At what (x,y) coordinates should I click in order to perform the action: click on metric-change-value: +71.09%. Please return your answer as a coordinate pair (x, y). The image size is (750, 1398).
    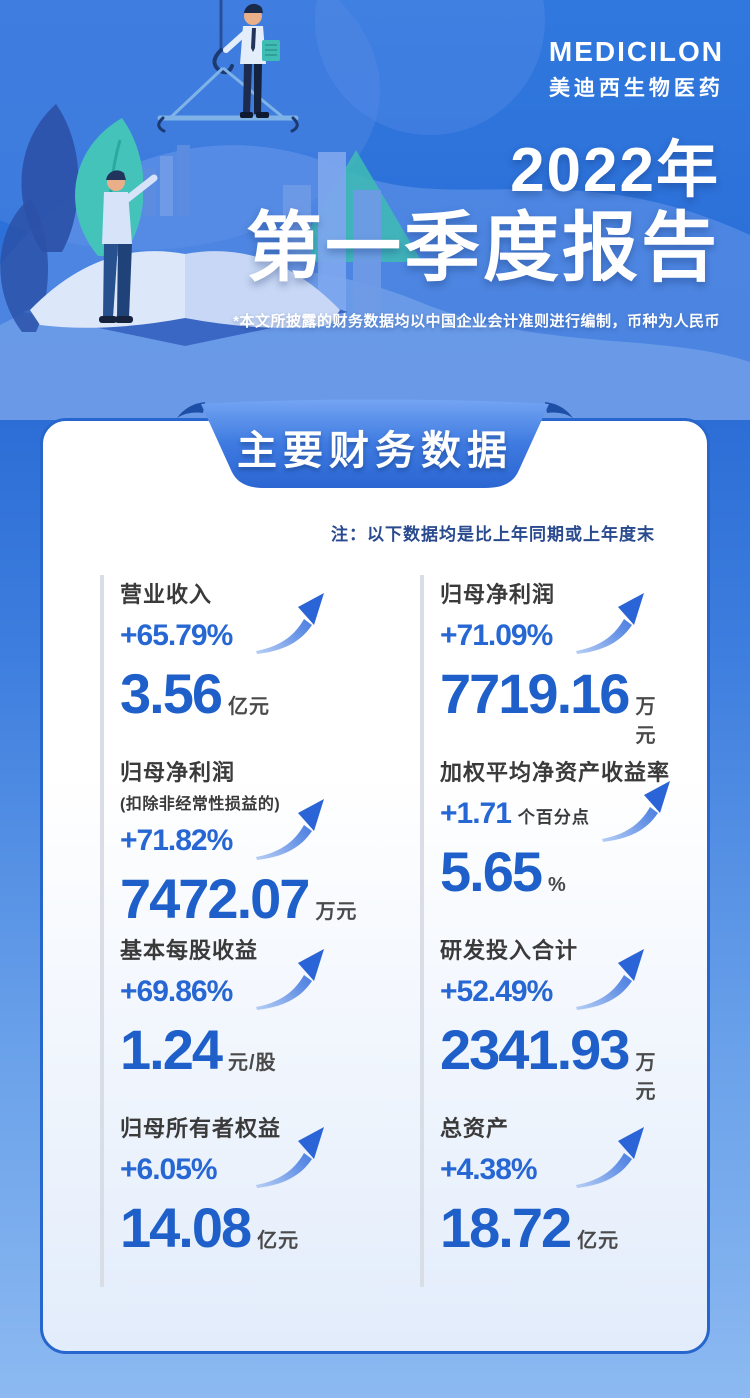
    Looking at the image, I should click on (496, 635).